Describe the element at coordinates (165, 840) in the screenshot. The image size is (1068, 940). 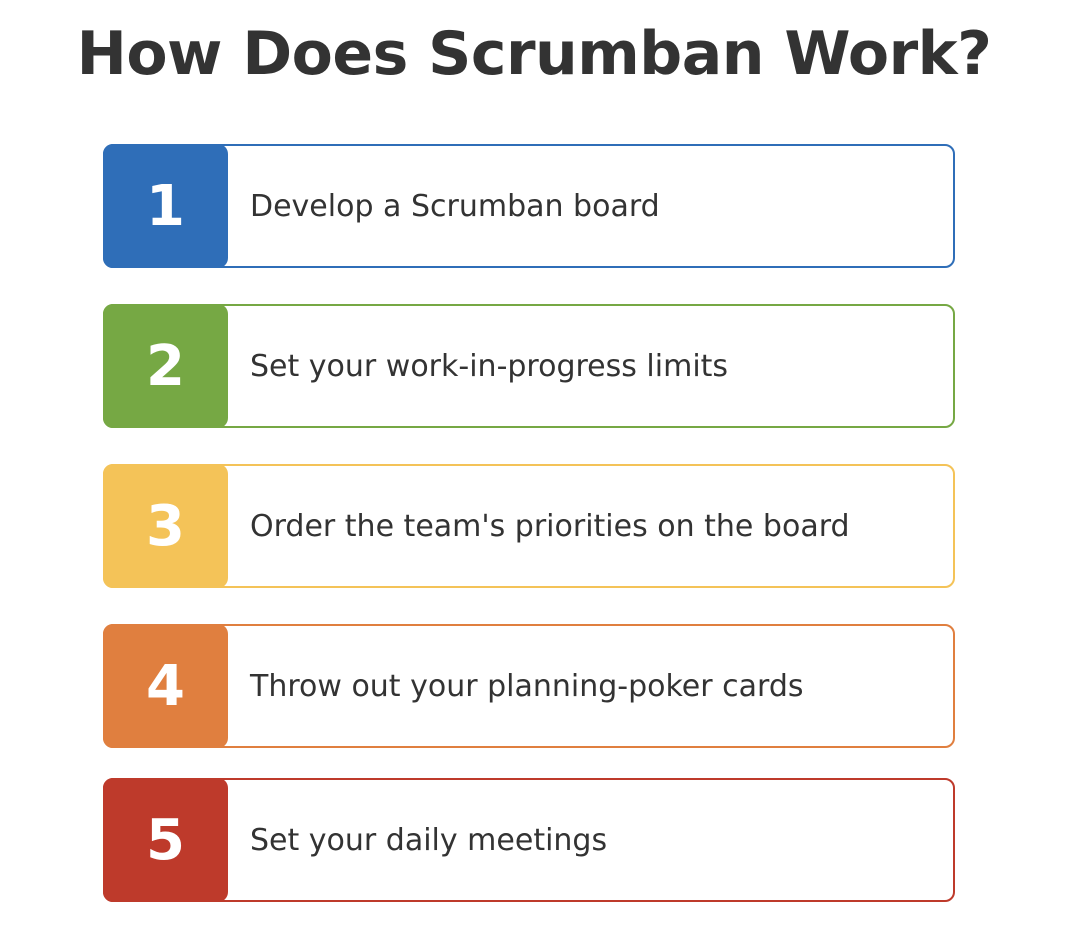
I see `step-5-number-badge: 5` at that location.